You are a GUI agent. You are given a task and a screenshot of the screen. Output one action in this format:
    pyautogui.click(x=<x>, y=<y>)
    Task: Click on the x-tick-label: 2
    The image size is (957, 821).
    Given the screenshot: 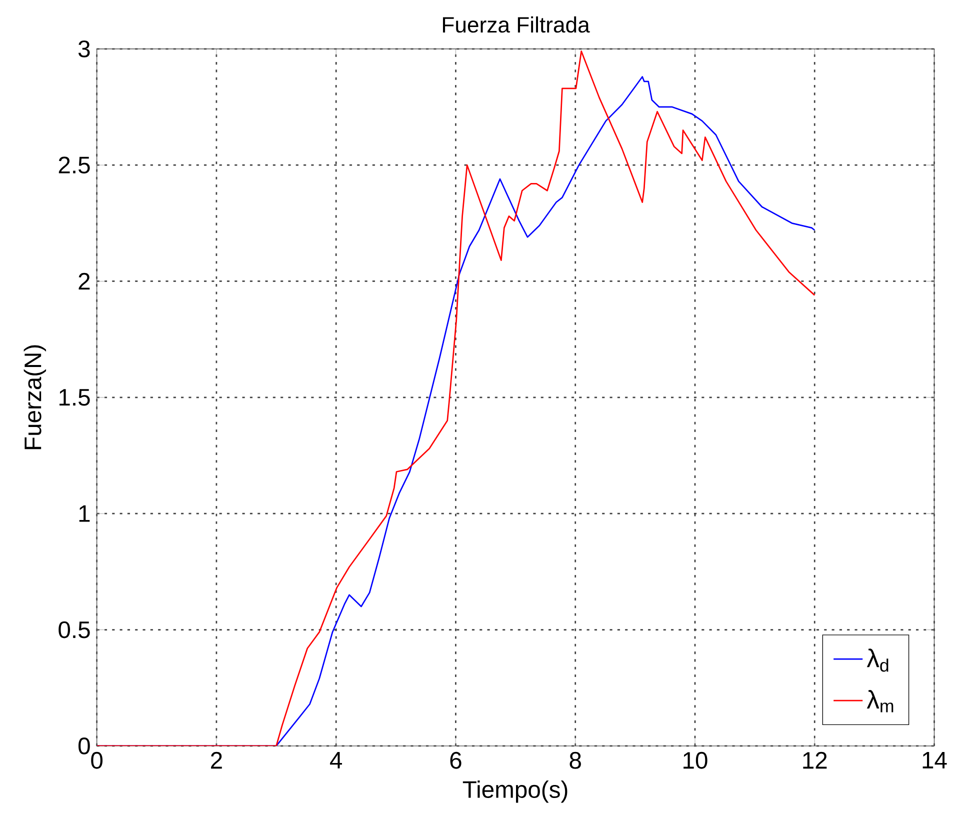 What is the action you would take?
    pyautogui.click(x=216, y=760)
    